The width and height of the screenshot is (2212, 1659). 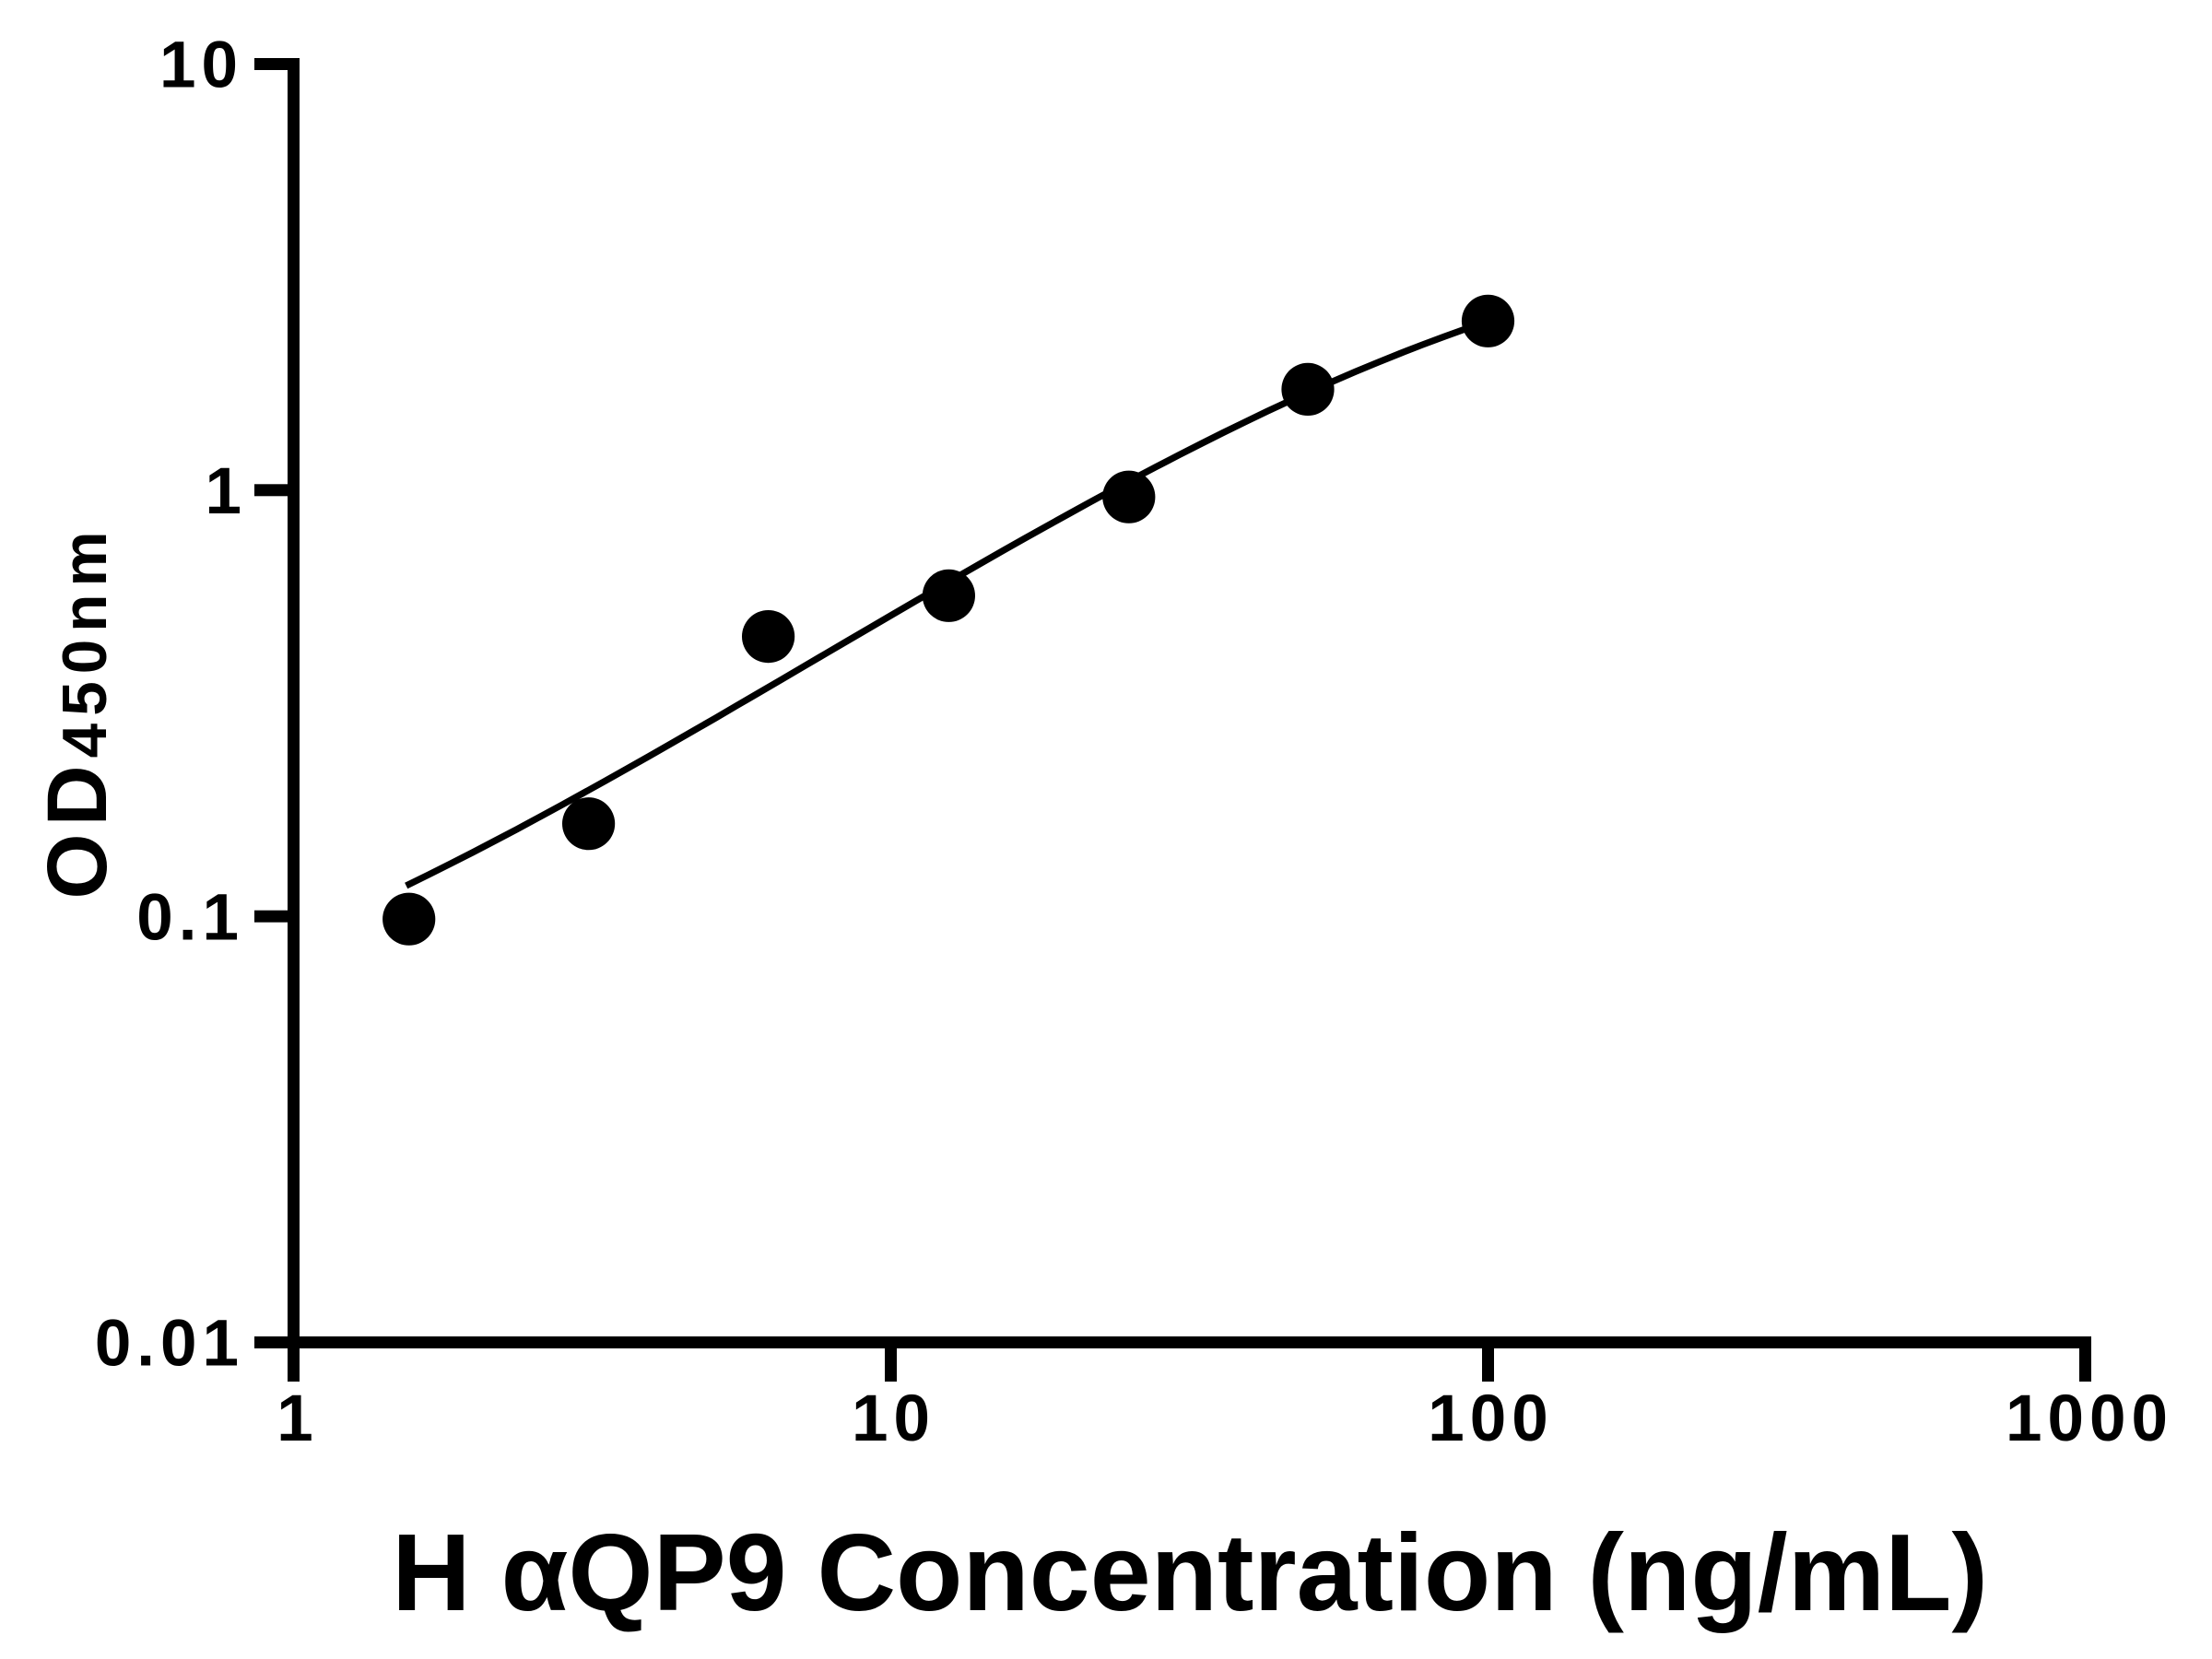 I want to click on svg-text: H αQP9 Concentration (ng/mL), so click(x=1190, y=1573).